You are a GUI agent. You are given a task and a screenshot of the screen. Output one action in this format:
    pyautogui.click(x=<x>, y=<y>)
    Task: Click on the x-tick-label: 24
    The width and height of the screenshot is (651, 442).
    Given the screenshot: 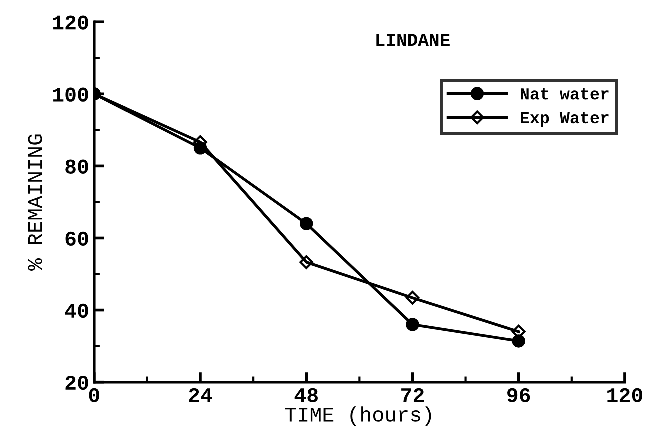 What is the action you would take?
    pyautogui.click(x=200, y=395)
    